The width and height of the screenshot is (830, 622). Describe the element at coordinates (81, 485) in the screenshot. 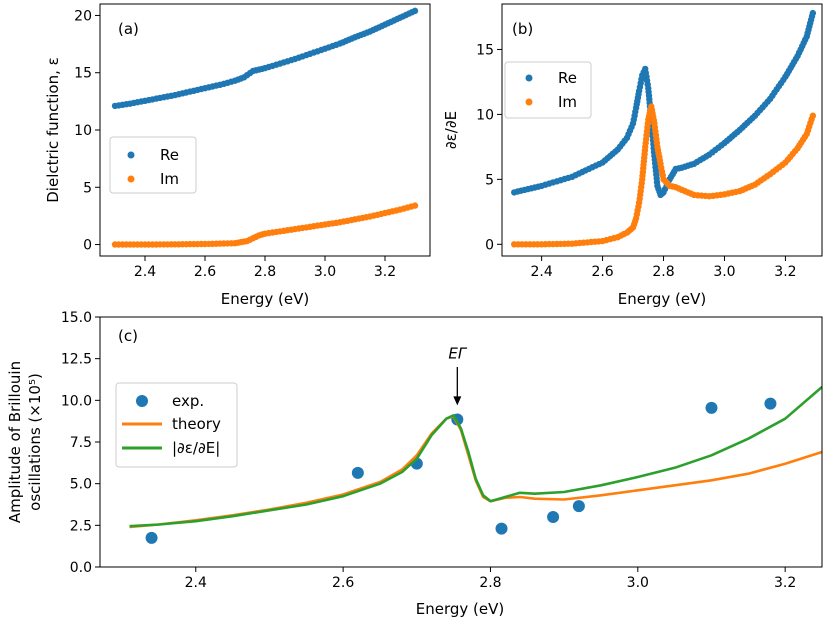

I see `y-tick-label: 5.0` at that location.